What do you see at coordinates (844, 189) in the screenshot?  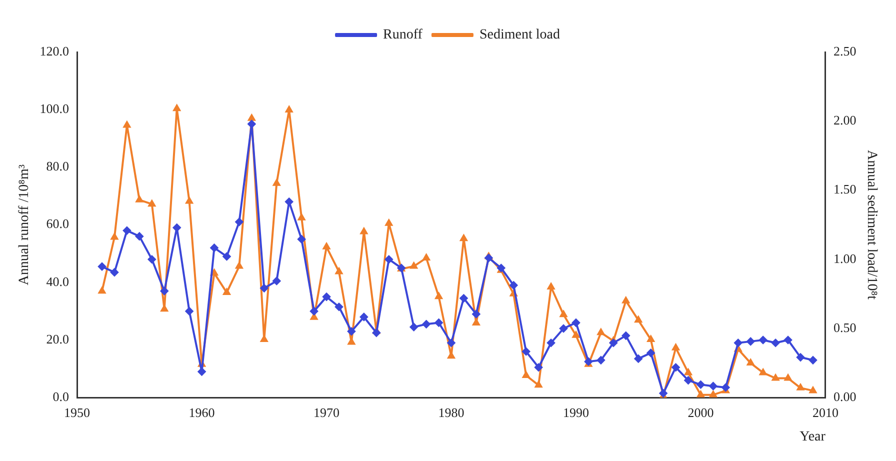 I see `y2-tick-label: 1.50` at bounding box center [844, 189].